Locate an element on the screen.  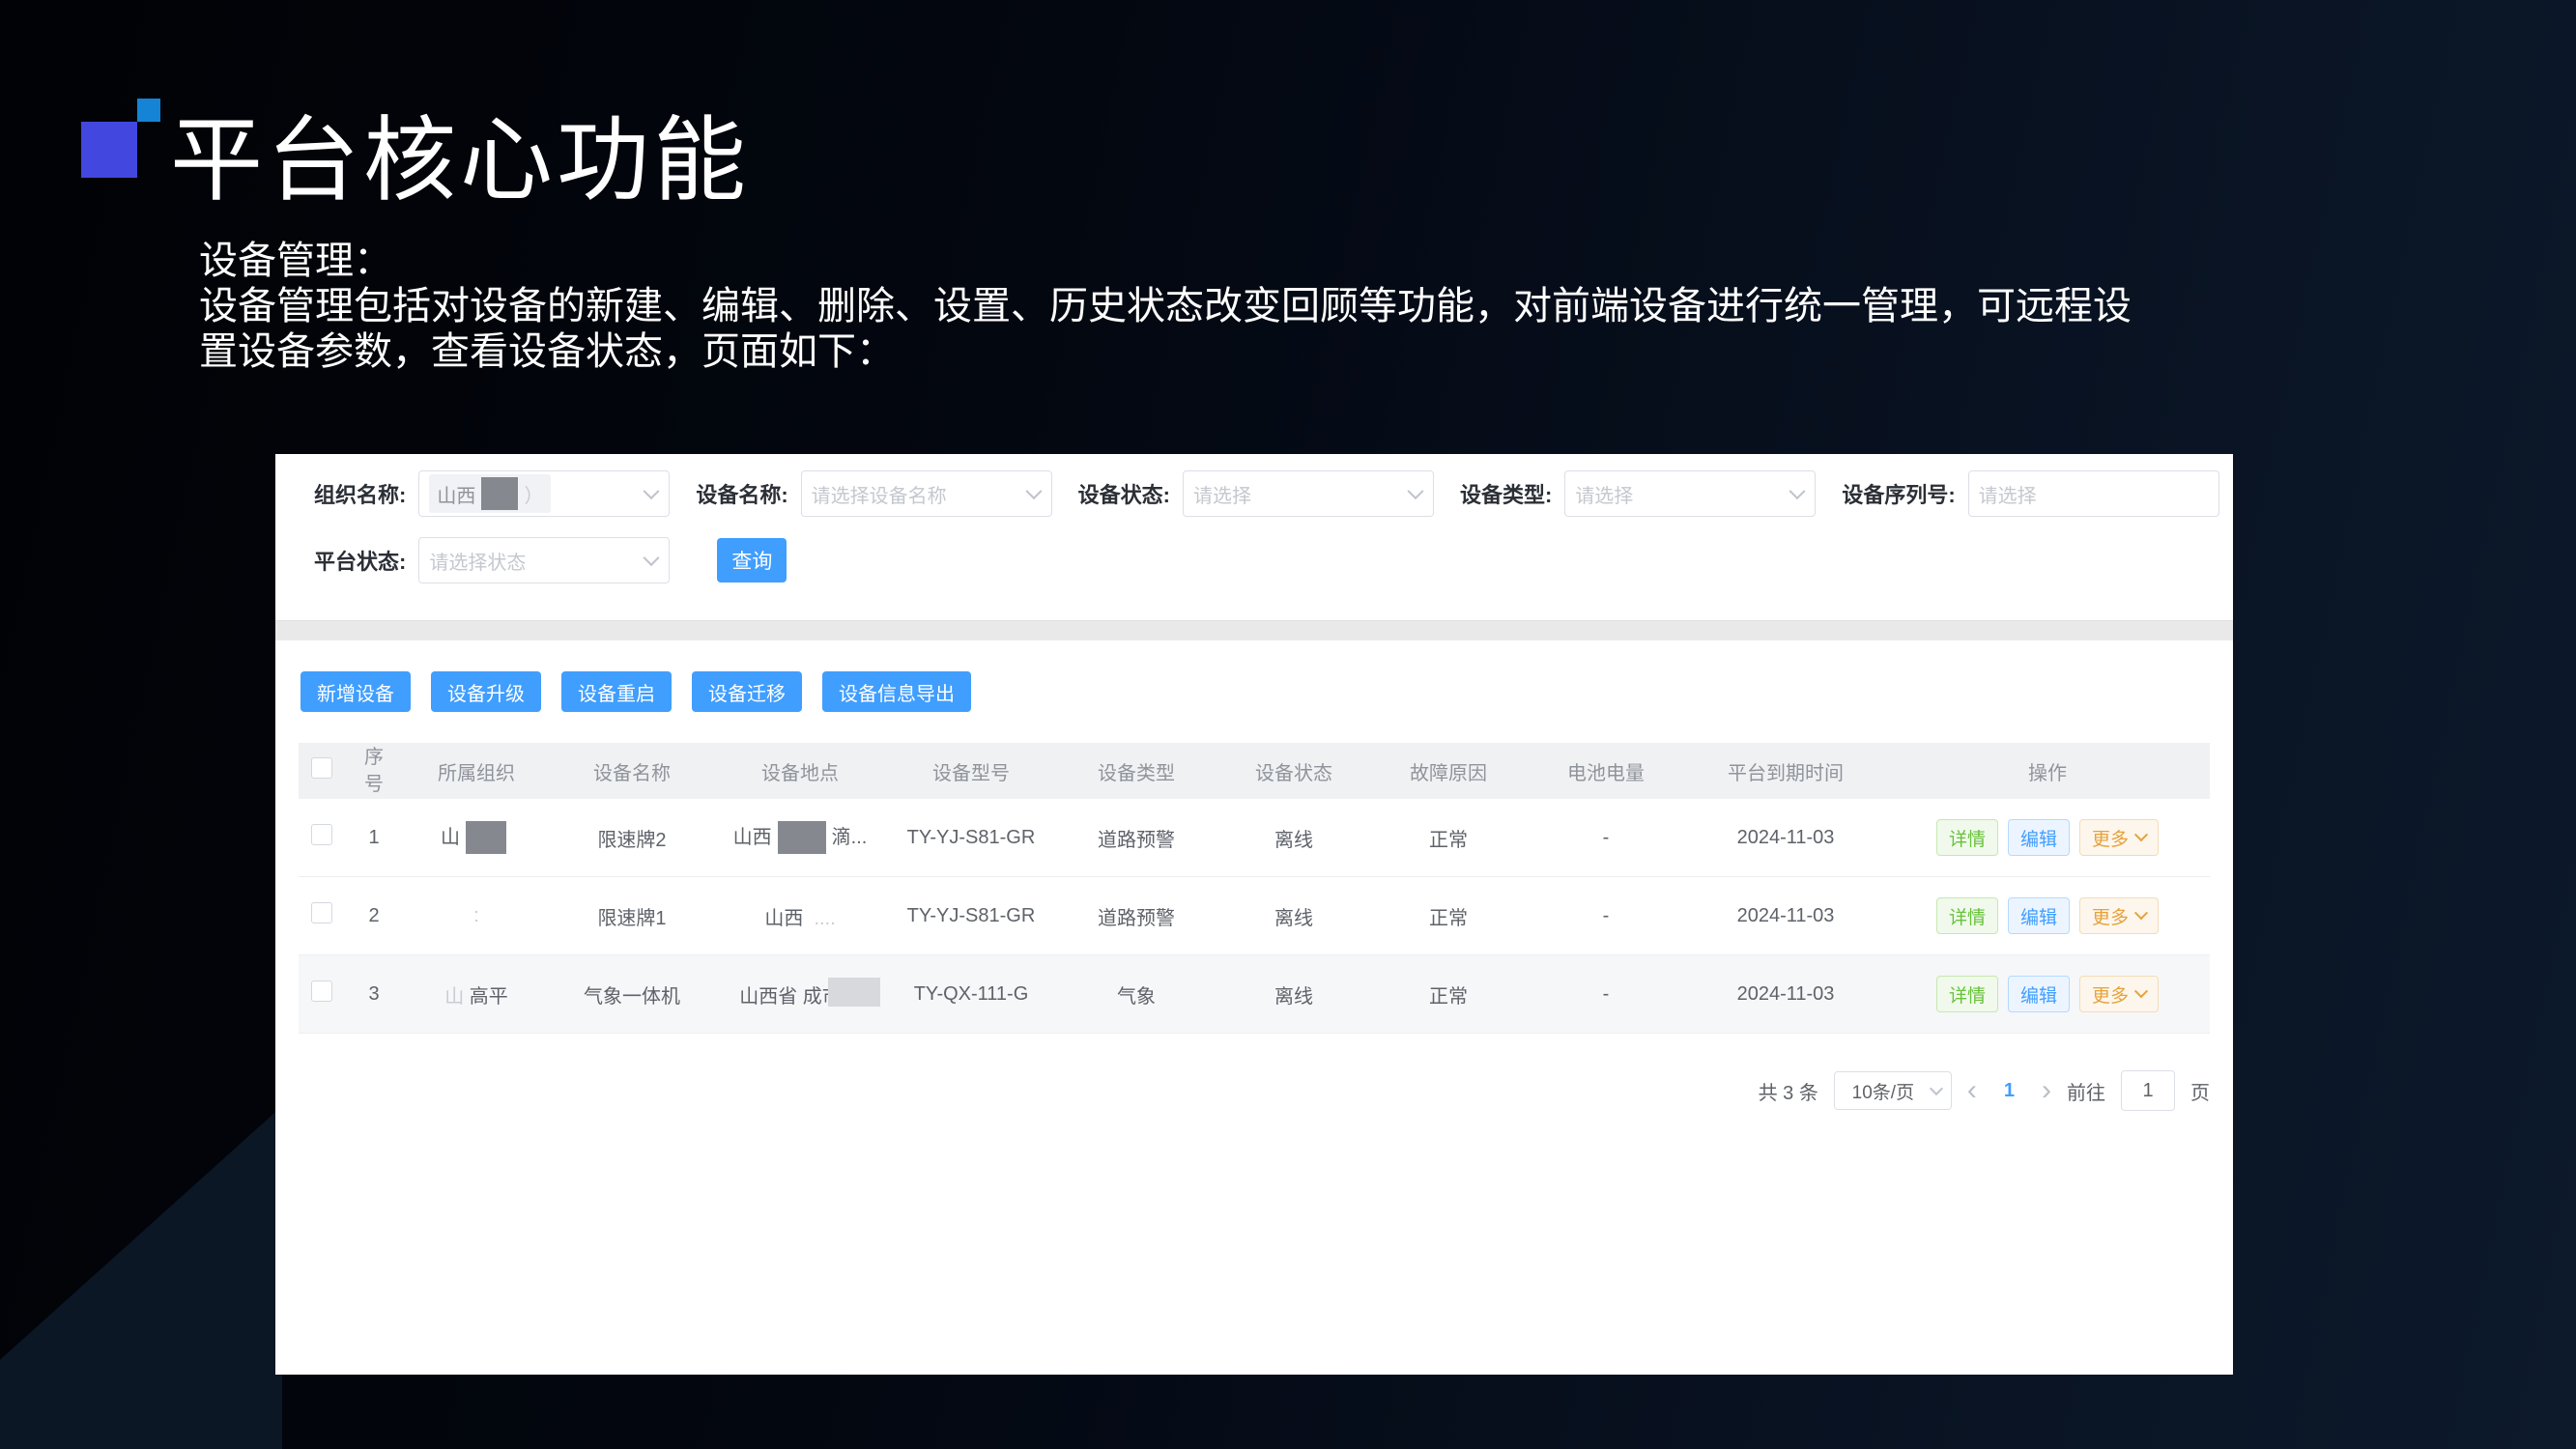
column-header-label: 故障原因 is located at coordinates (1449, 773).